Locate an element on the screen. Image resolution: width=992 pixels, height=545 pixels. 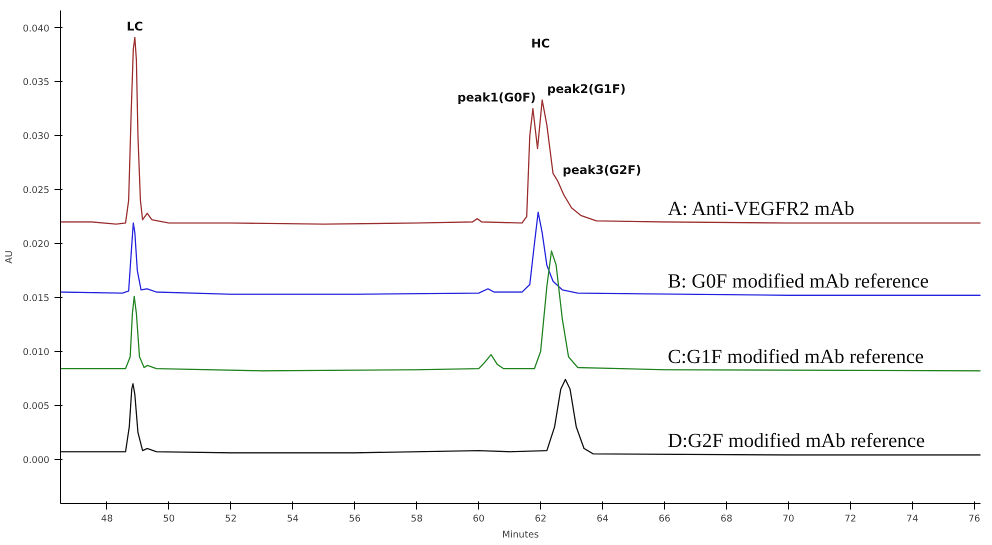
x-tick-label: 58 is located at coordinates (416, 519).